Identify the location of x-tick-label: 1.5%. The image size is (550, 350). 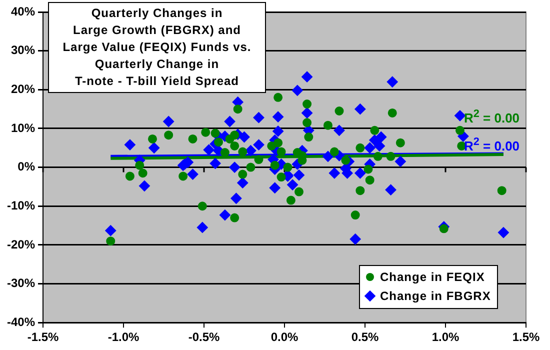
(526, 337).